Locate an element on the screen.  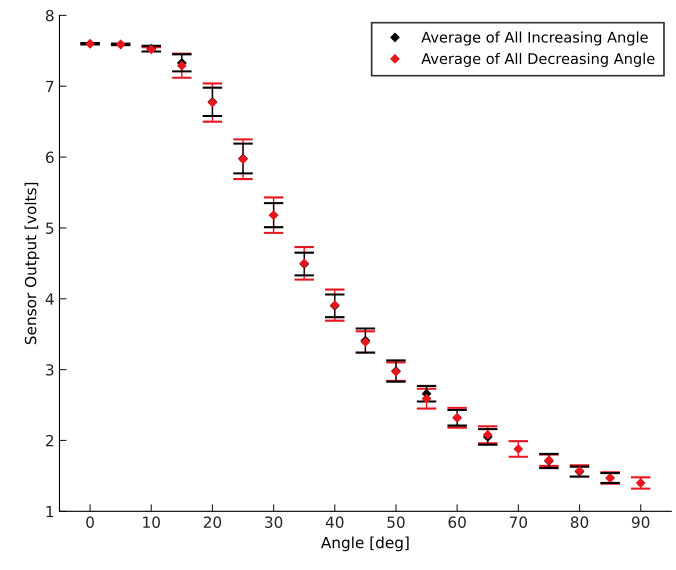
x-tick-label: 10 is located at coordinates (151, 522).